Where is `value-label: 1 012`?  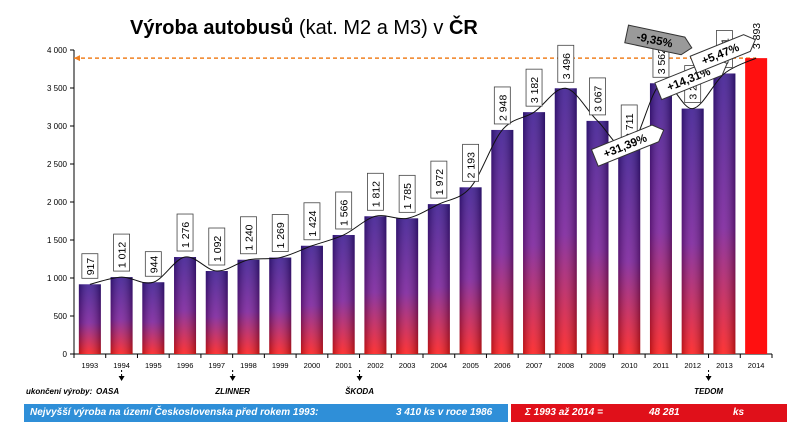 value-label: 1 012 is located at coordinates (121, 252).